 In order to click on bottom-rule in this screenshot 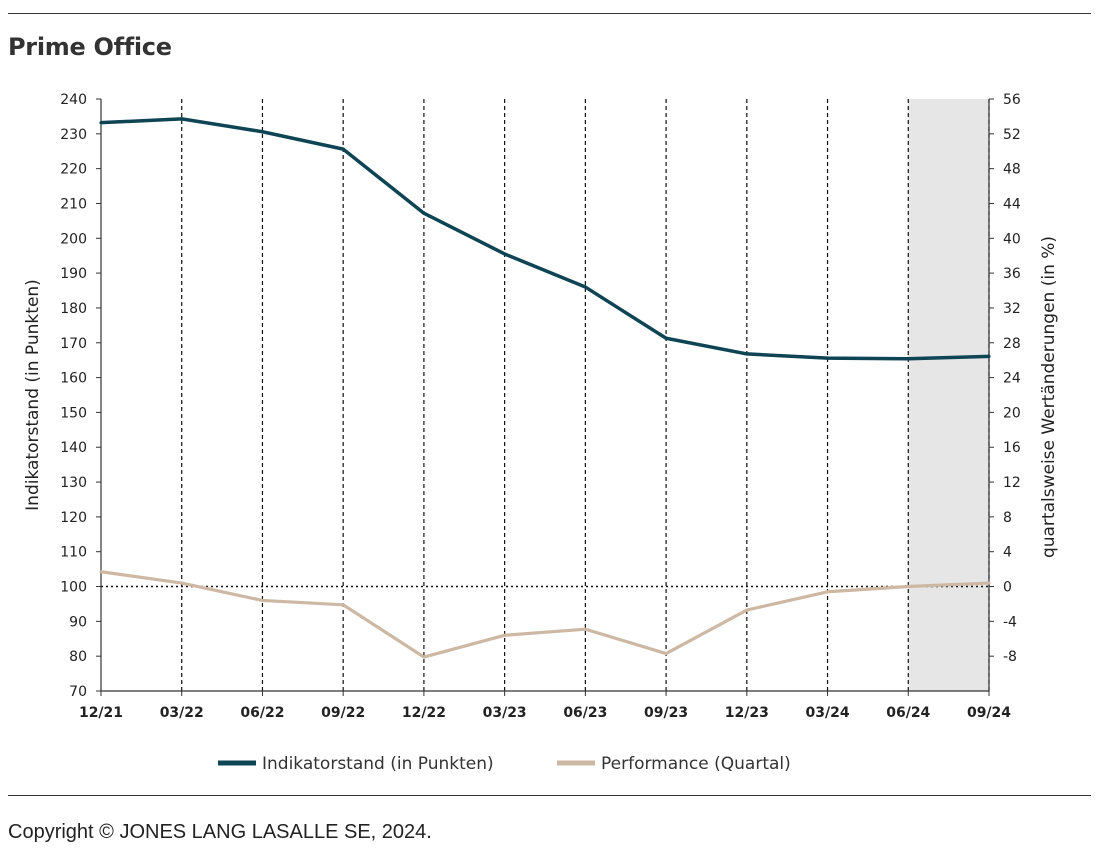, I will do `click(549, 795)`.